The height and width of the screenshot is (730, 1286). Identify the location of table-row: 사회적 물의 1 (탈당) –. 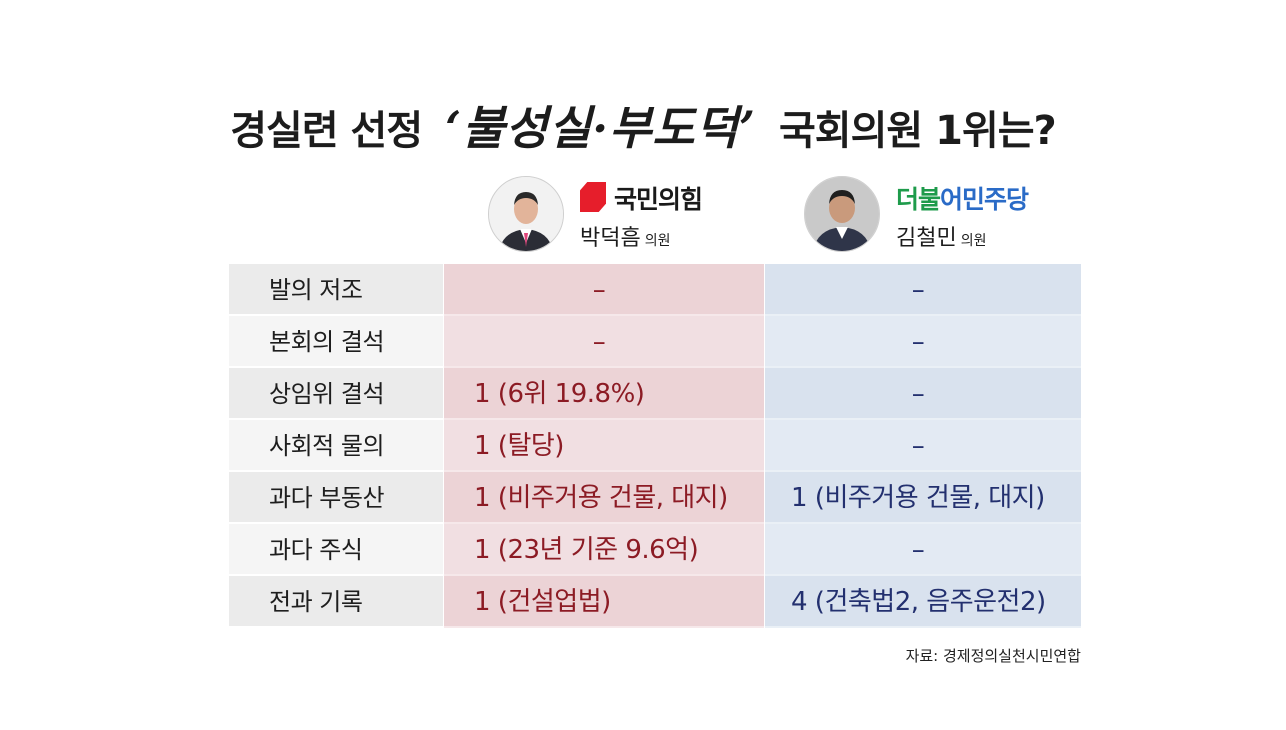
(655, 446).